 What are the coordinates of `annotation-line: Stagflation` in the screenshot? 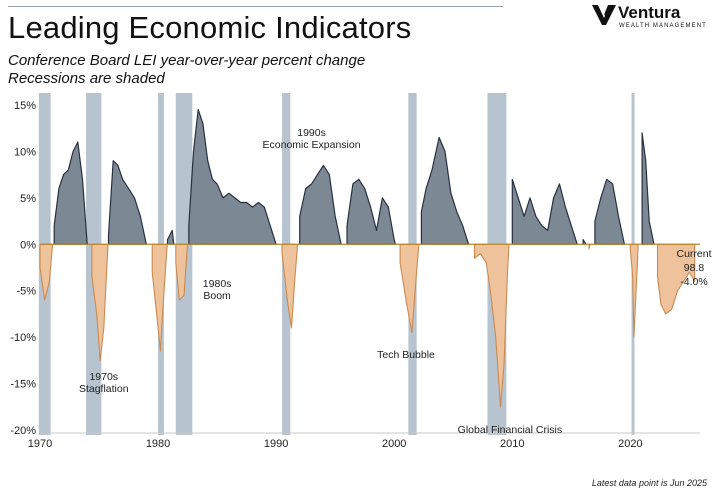 It's located at (104, 389).